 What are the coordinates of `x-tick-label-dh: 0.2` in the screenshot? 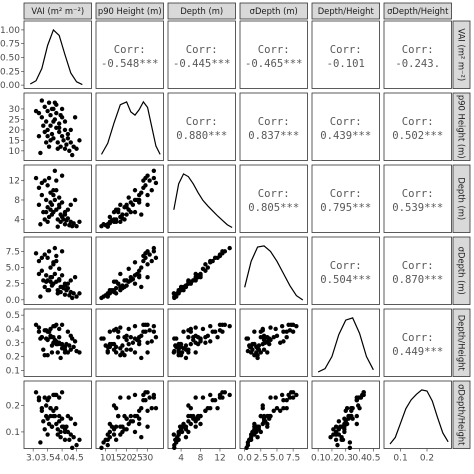 It's located at (332, 459).